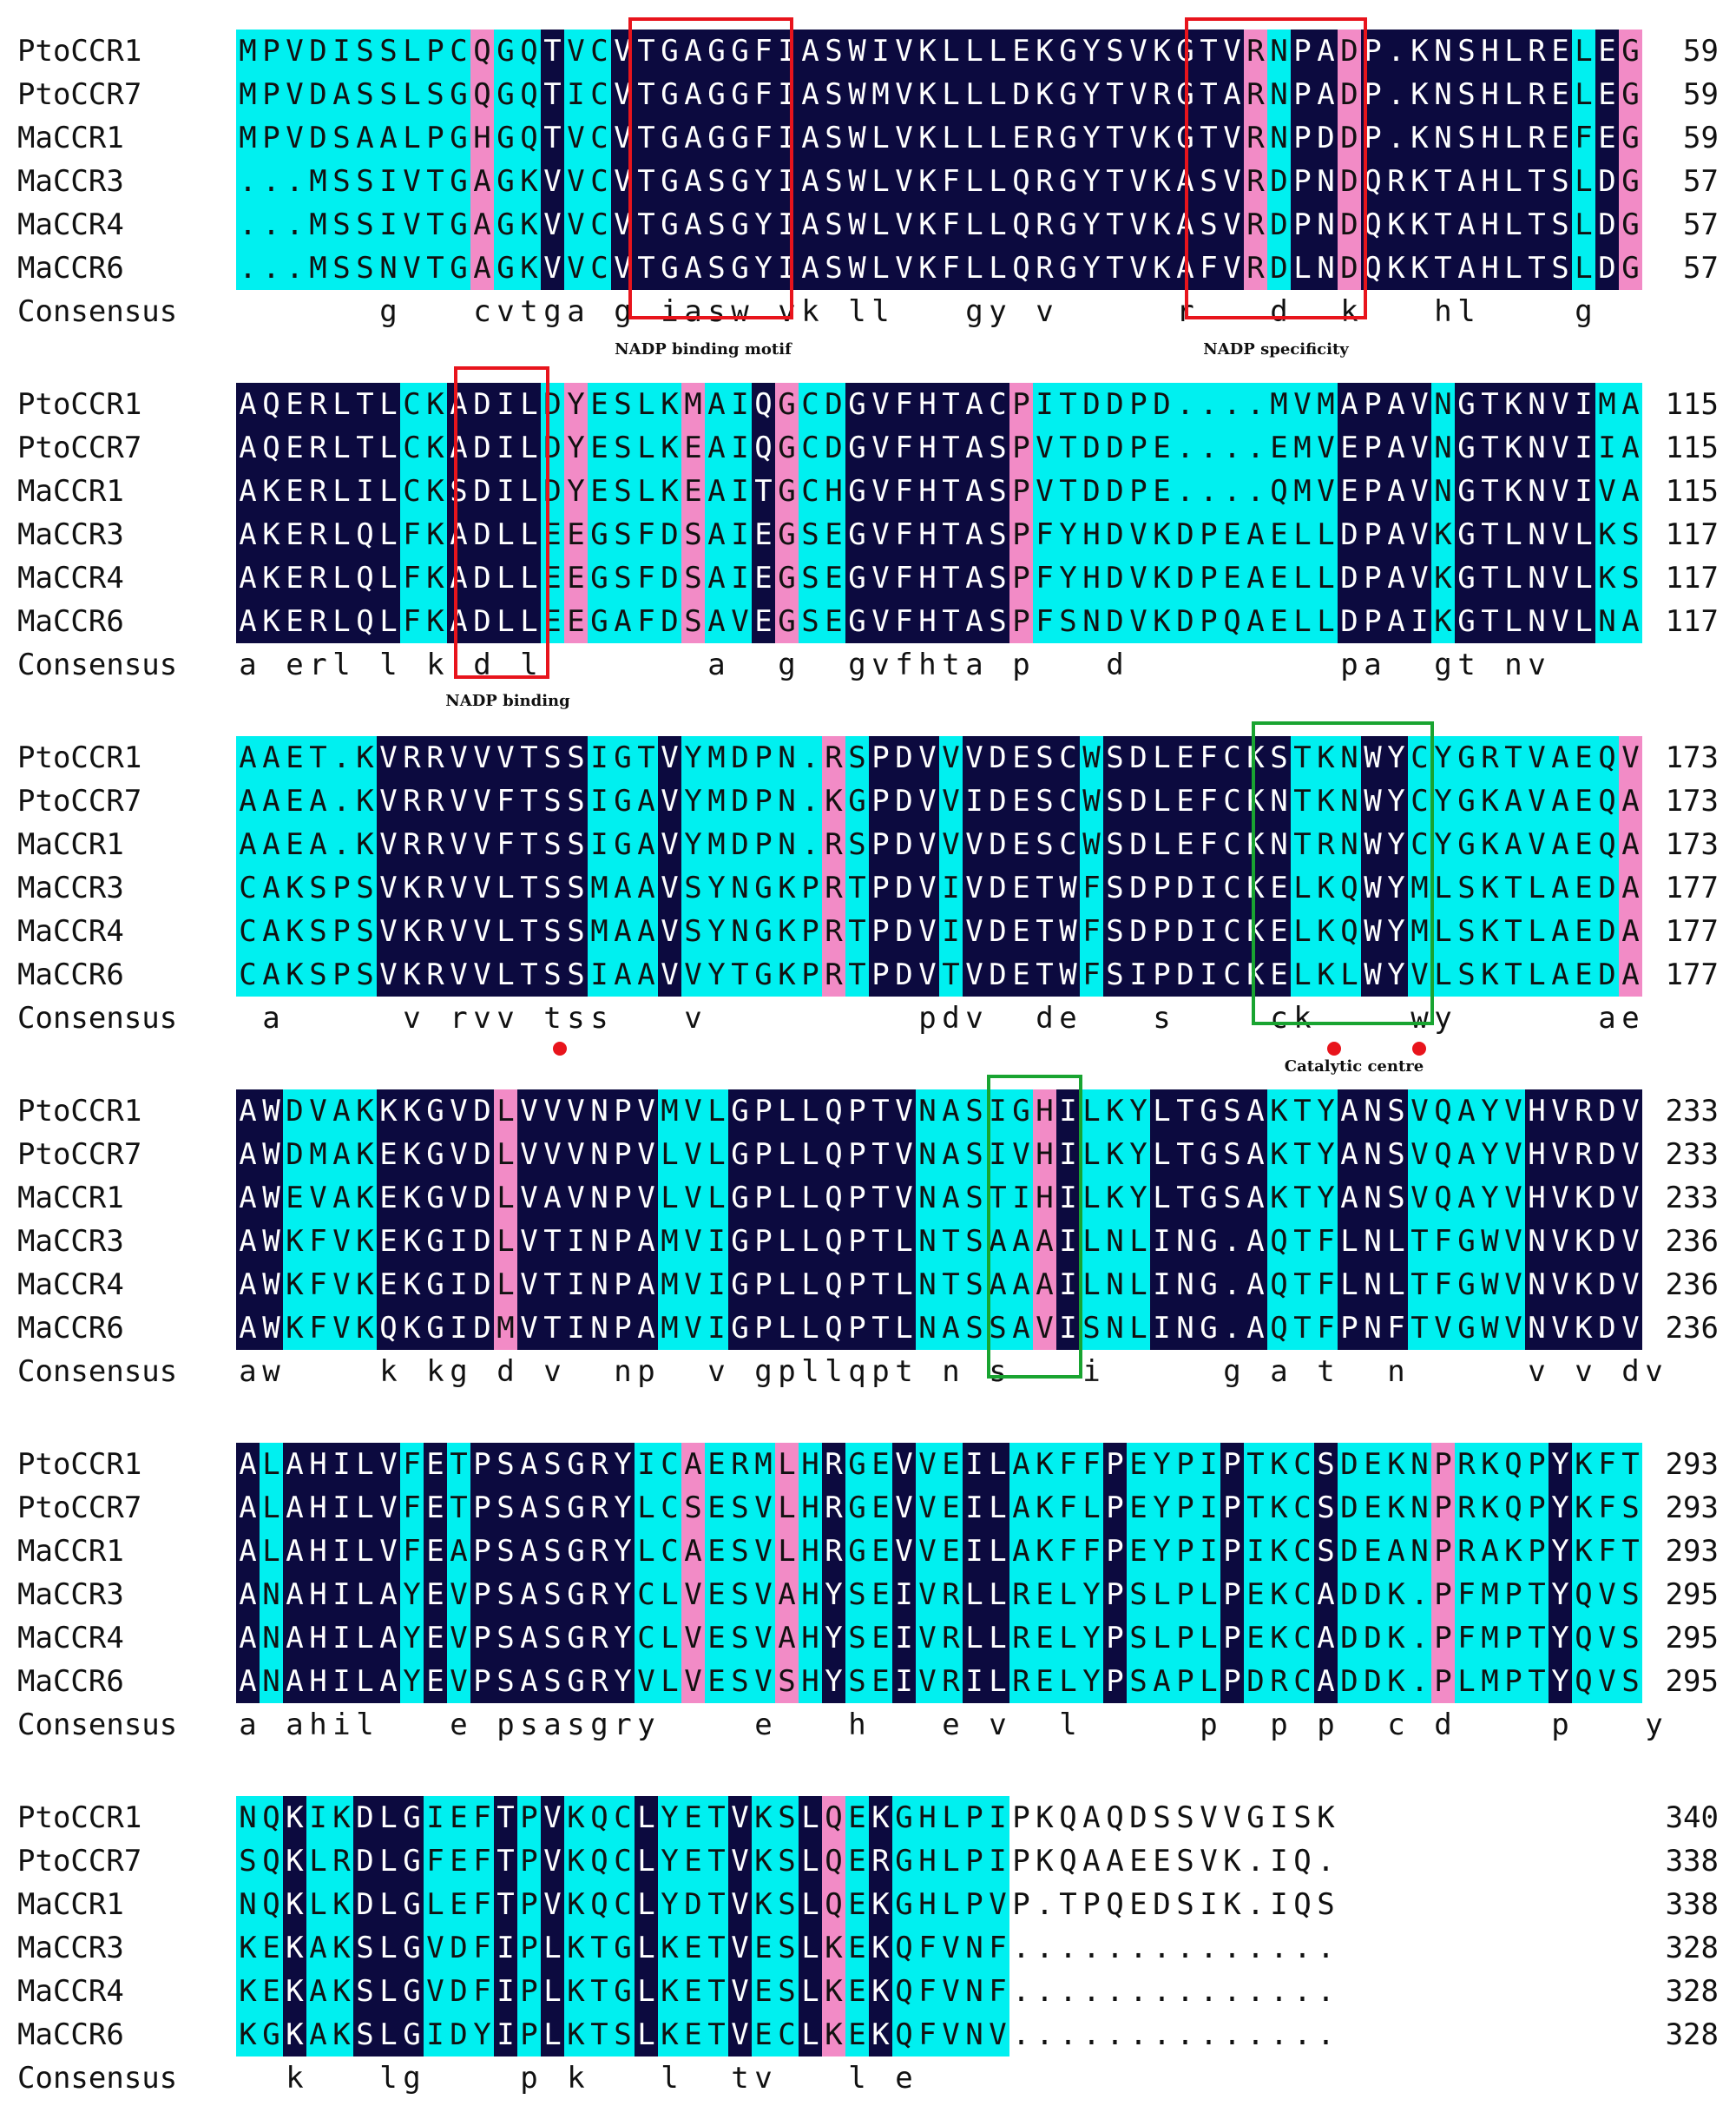 This screenshot has height=2119, width=1736. I want to click on residue-position: 293, so click(1692, 1464).